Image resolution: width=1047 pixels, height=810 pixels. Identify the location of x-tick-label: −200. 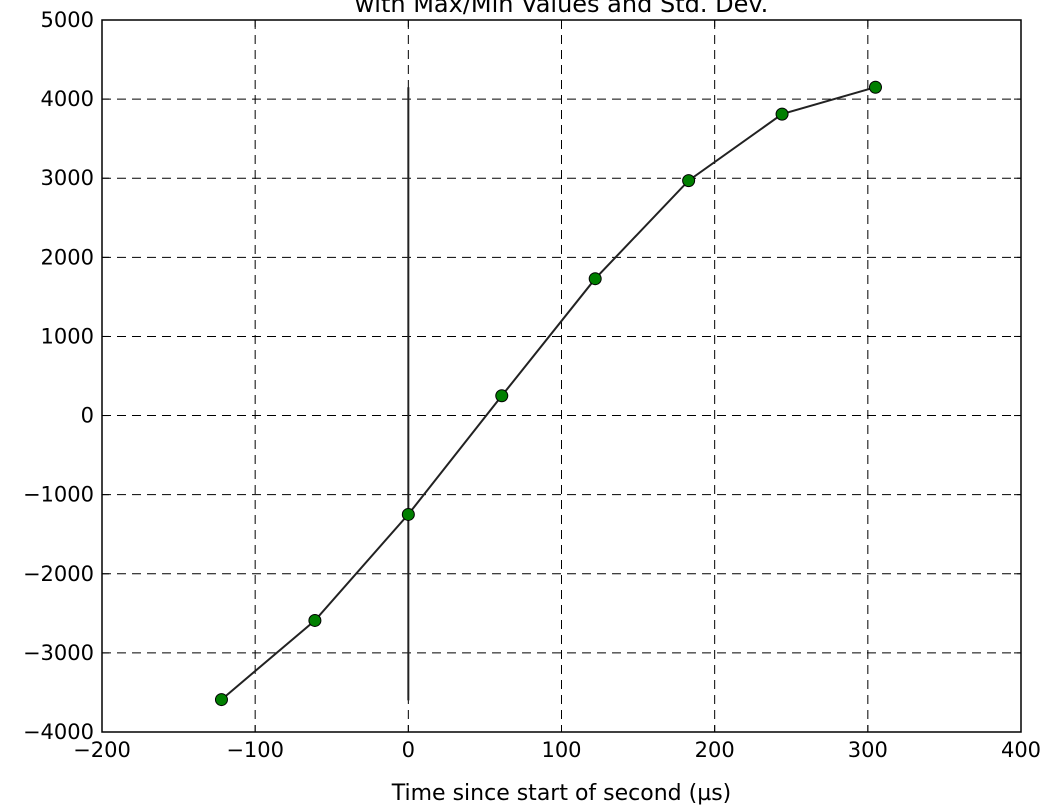
(102, 750).